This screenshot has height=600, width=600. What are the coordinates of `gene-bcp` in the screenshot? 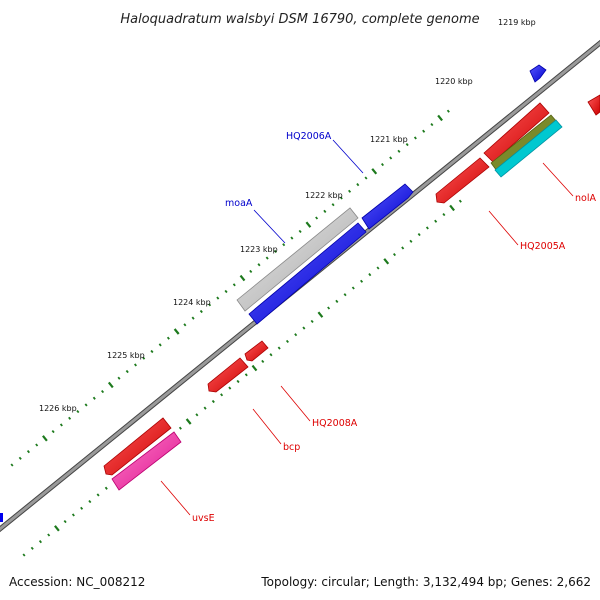 It's located at (228, 375).